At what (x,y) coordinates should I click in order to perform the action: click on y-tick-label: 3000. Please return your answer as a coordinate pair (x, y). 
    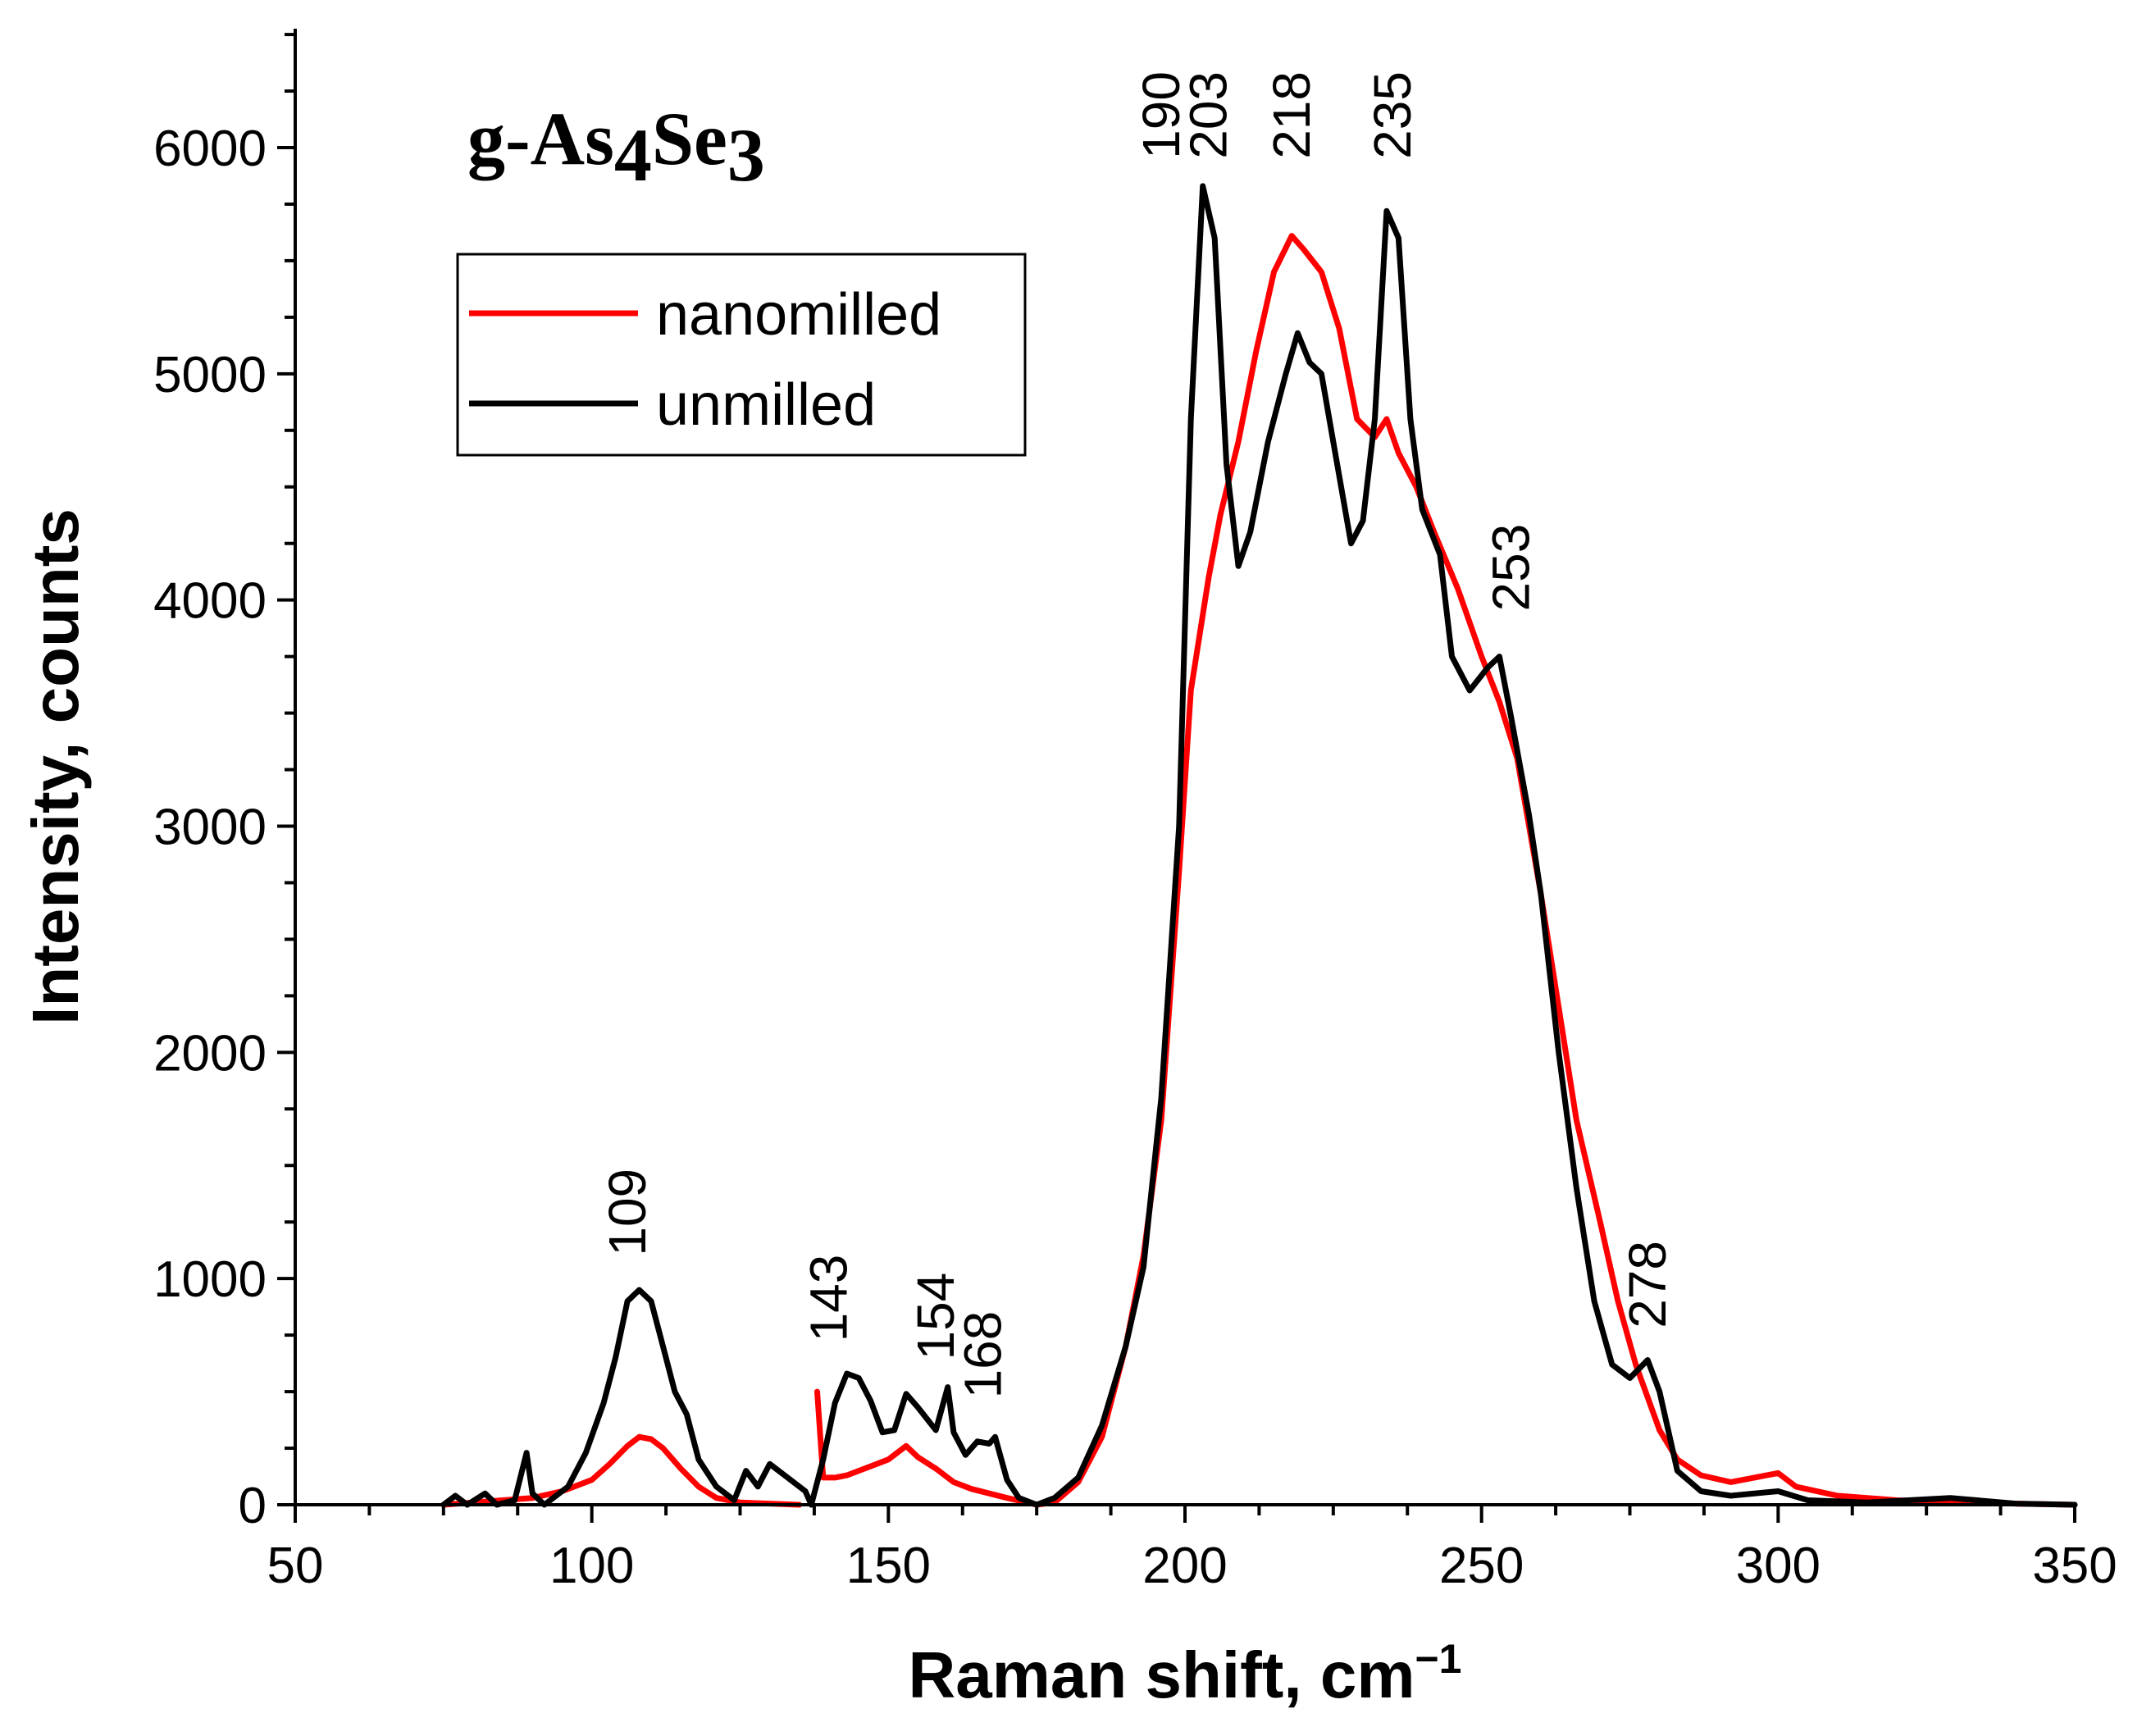
    Looking at the image, I should click on (210, 828).